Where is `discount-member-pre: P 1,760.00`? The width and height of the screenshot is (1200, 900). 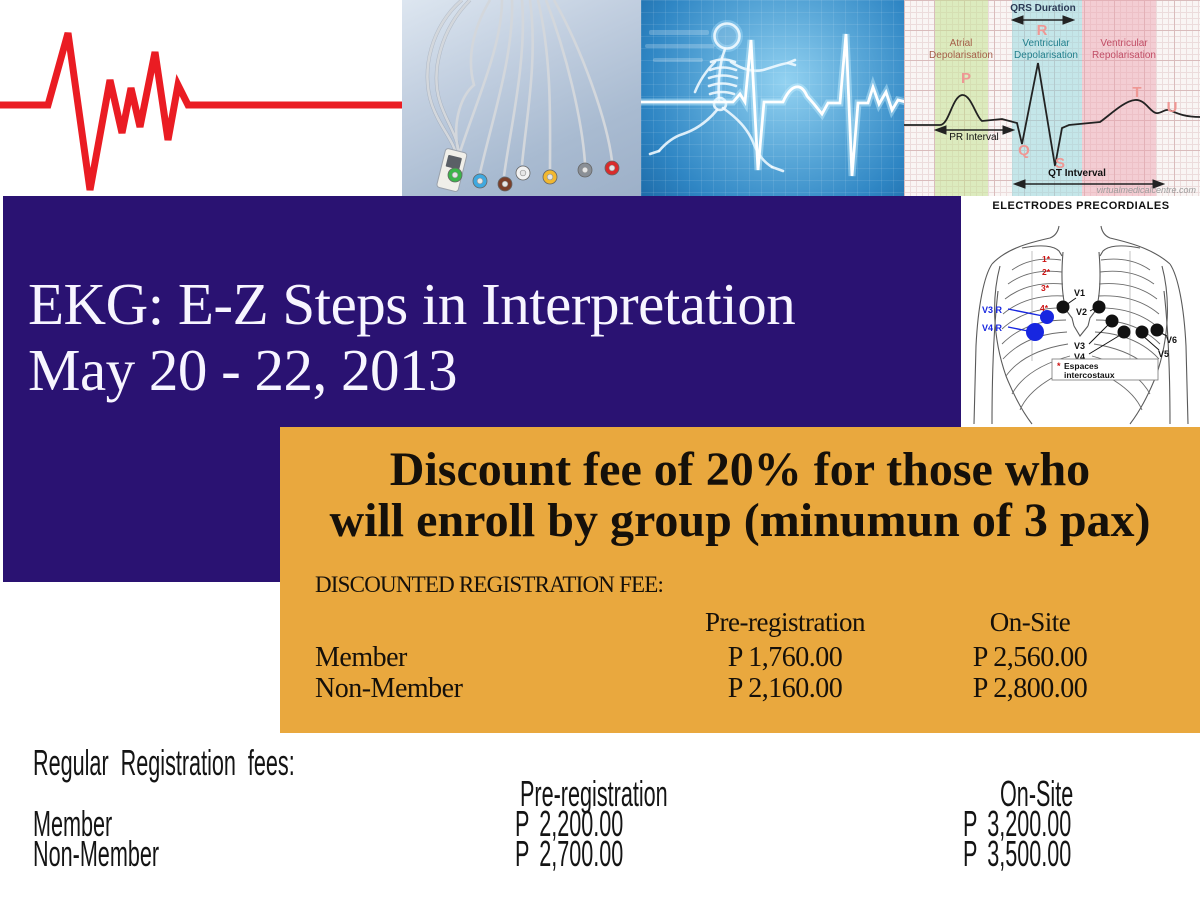 discount-member-pre: P 1,760.00 is located at coordinates (785, 657).